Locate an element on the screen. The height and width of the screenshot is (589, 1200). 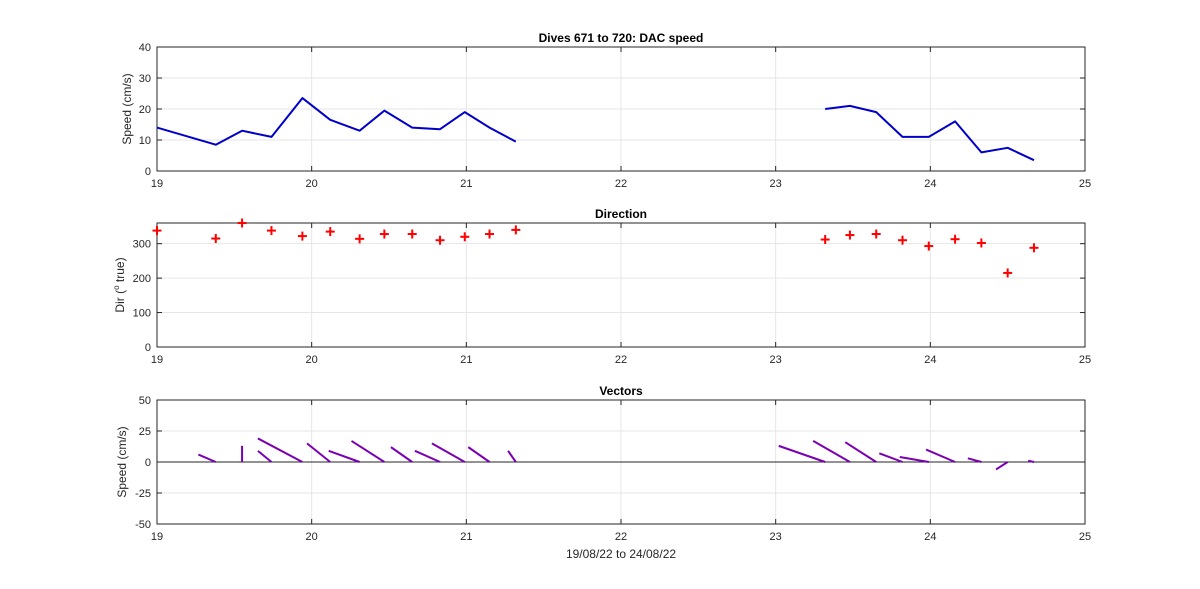
vectors-xtick-label: 24 is located at coordinates (930, 537).